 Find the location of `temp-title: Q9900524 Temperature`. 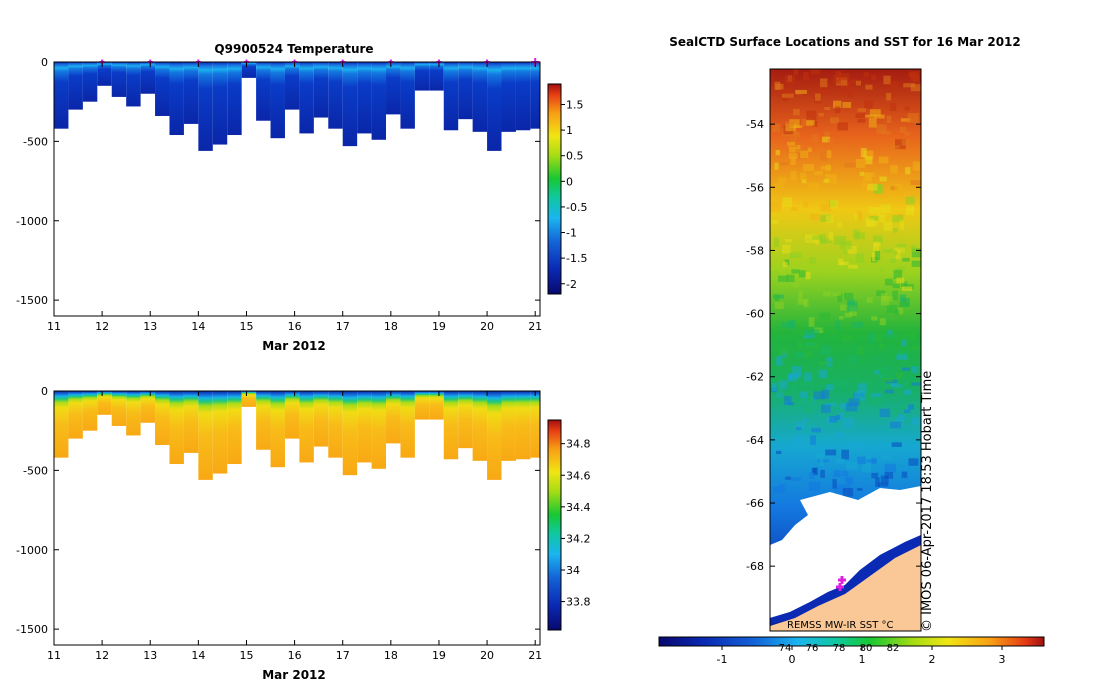

temp-title: Q9900524 Temperature is located at coordinates (293, 49).